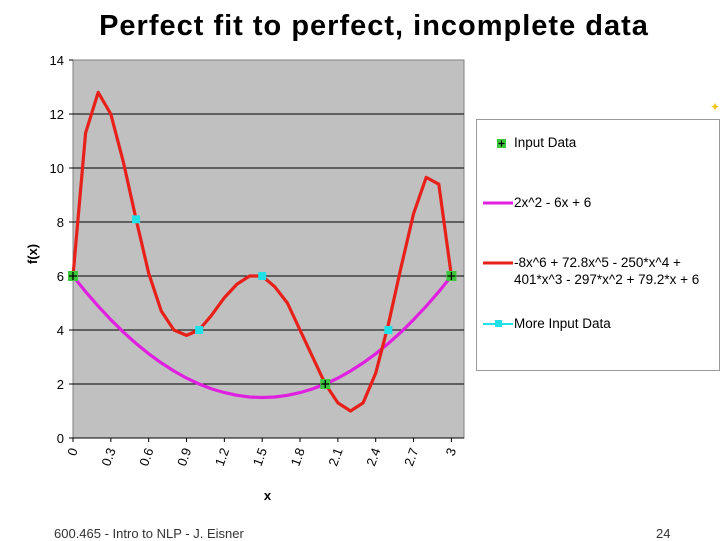 The image size is (720, 541). What do you see at coordinates (498, 263) in the screenshot?
I see `legend-line-polynomial-icon` at bounding box center [498, 263].